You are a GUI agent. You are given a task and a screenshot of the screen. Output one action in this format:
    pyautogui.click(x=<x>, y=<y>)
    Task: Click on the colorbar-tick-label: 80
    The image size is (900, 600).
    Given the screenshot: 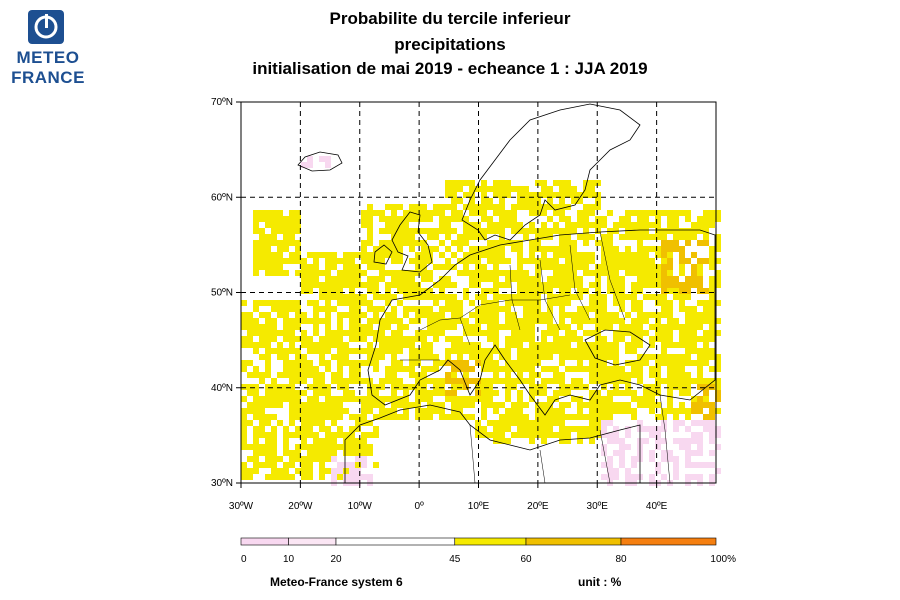 What is the action you would take?
    pyautogui.click(x=621, y=559)
    